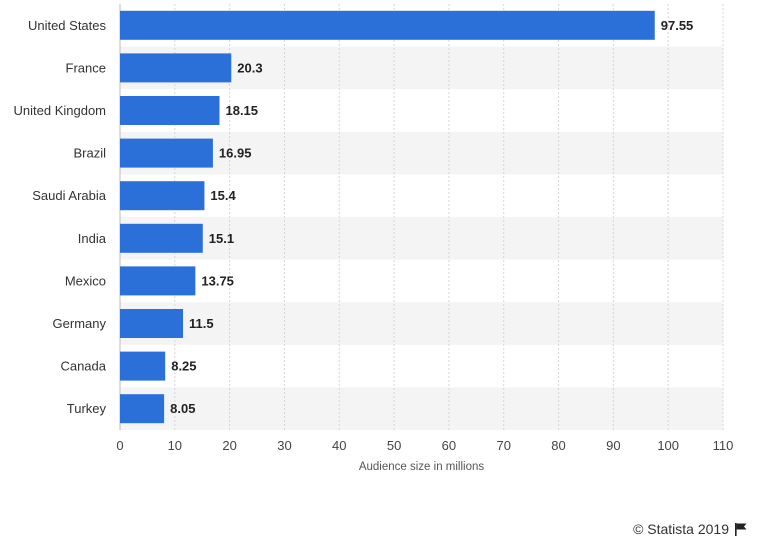  I want to click on value-label: 11.5, so click(201, 323).